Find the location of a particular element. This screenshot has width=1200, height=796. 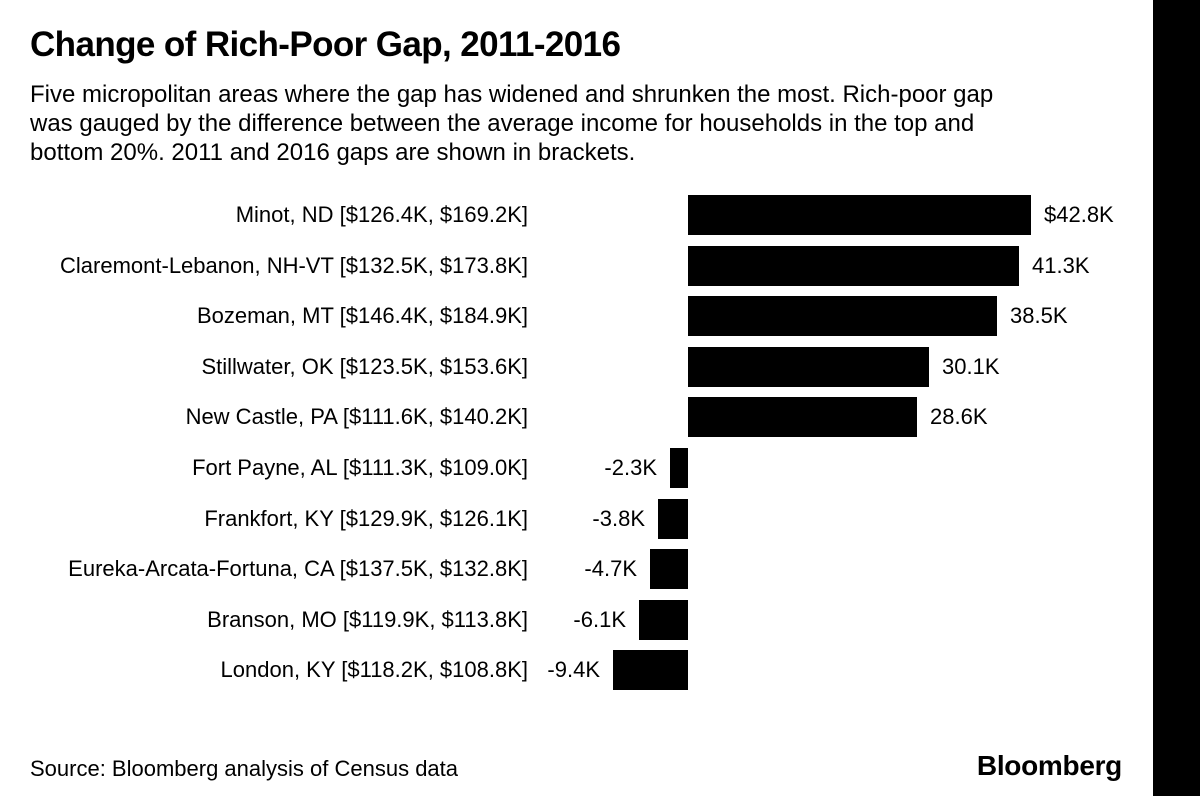

value-label: -9.4K is located at coordinates (573, 669).